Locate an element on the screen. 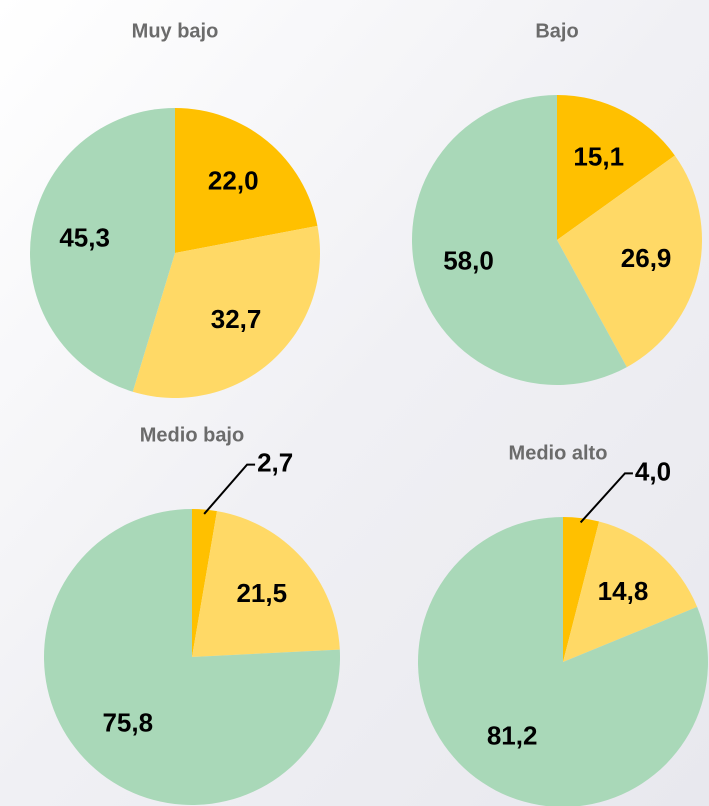 This screenshot has width=709, height=806. data-label: 4,0 is located at coordinates (653, 471).